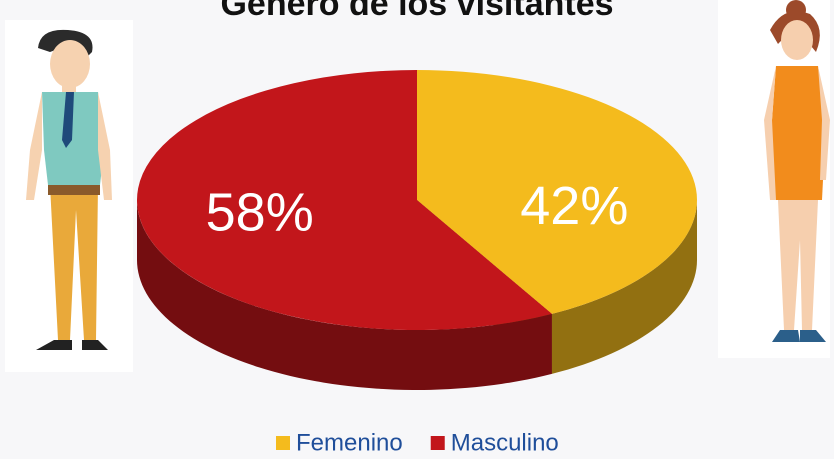 Image resolution: width=834 pixels, height=459 pixels. I want to click on slice-side, so click(624, 287).